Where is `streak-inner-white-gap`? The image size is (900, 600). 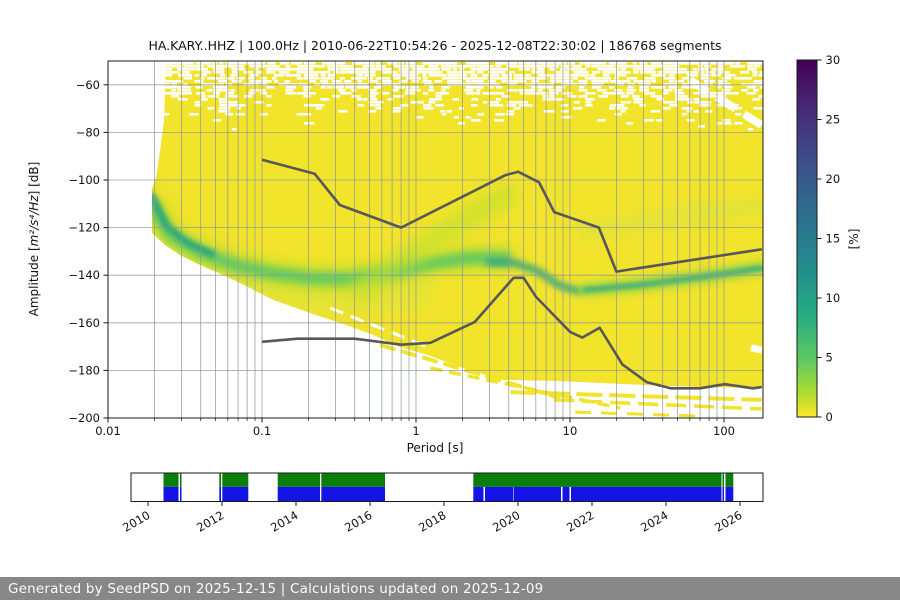 streak-inner-white-gap is located at coordinates (380, 328).